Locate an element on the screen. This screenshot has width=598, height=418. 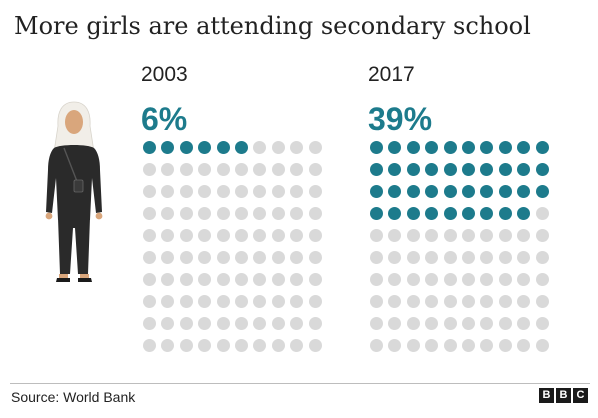
year-label-2003: 2003 is located at coordinates (164, 74).